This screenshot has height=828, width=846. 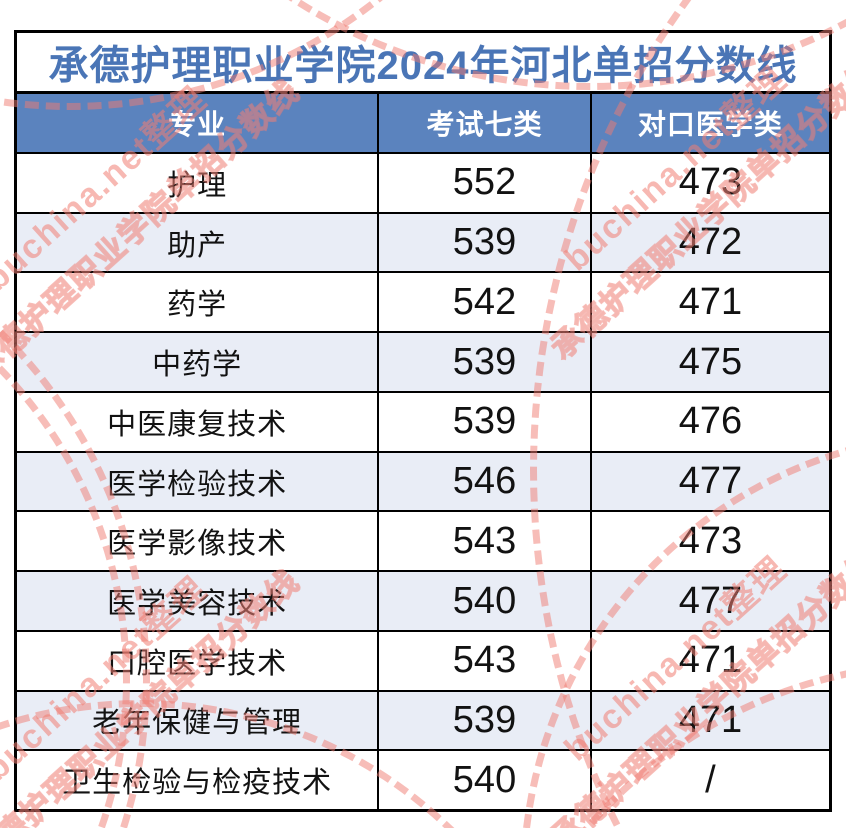 I want to click on column-header-exam7: 考试七类, so click(x=485, y=123).